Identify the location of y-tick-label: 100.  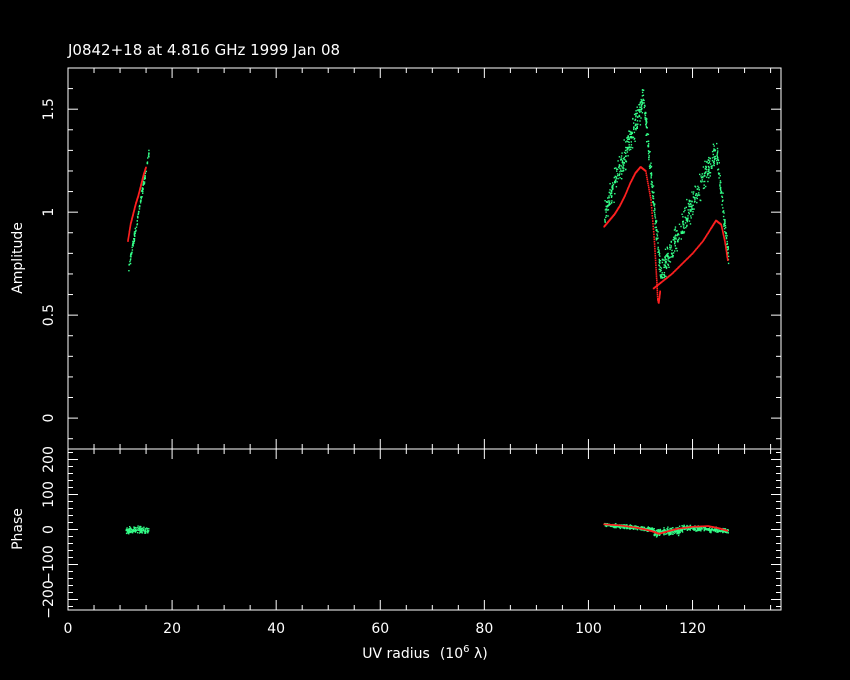
(49, 494).